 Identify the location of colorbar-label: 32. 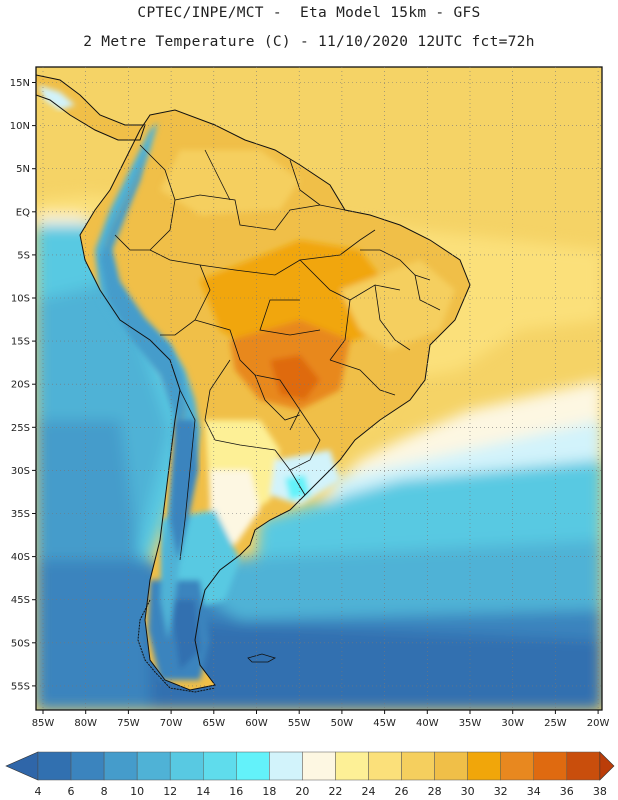
(501, 791).